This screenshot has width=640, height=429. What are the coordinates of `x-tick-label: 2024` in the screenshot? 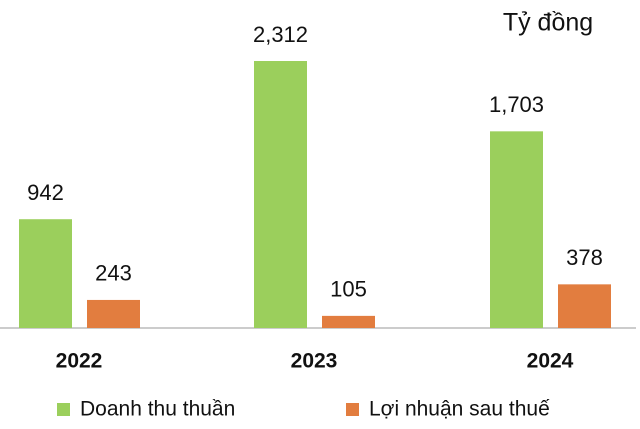 It's located at (550, 361).